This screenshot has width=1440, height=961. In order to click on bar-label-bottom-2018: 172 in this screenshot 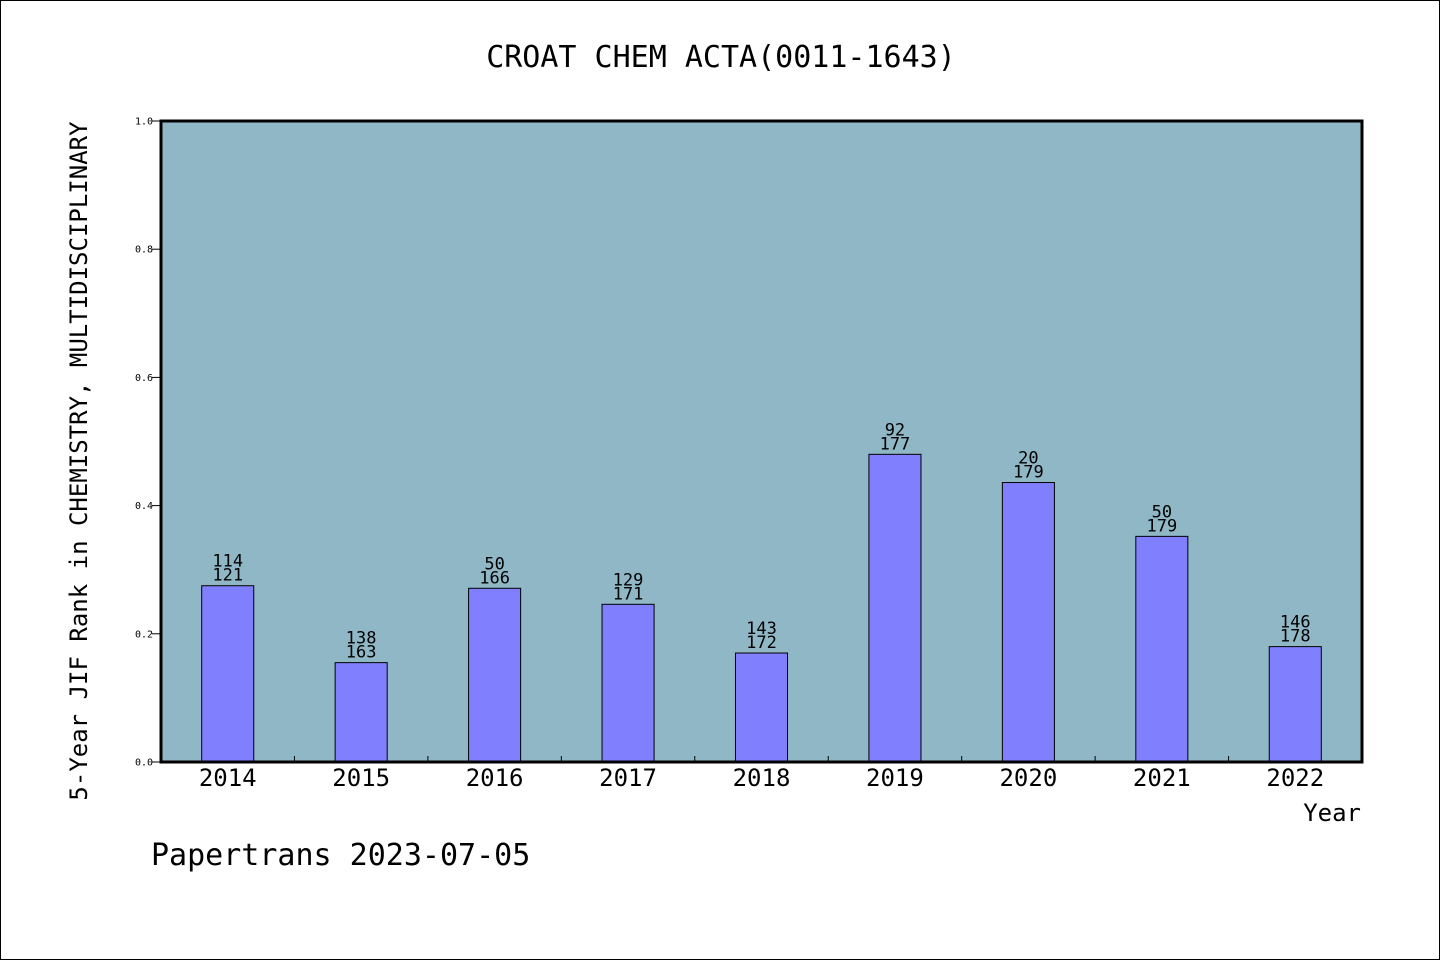, I will do `click(761, 643)`.